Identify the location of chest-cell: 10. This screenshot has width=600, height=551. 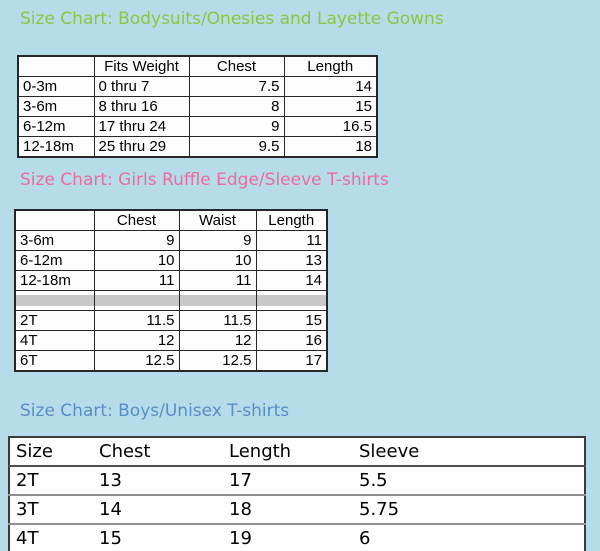
(136, 260).